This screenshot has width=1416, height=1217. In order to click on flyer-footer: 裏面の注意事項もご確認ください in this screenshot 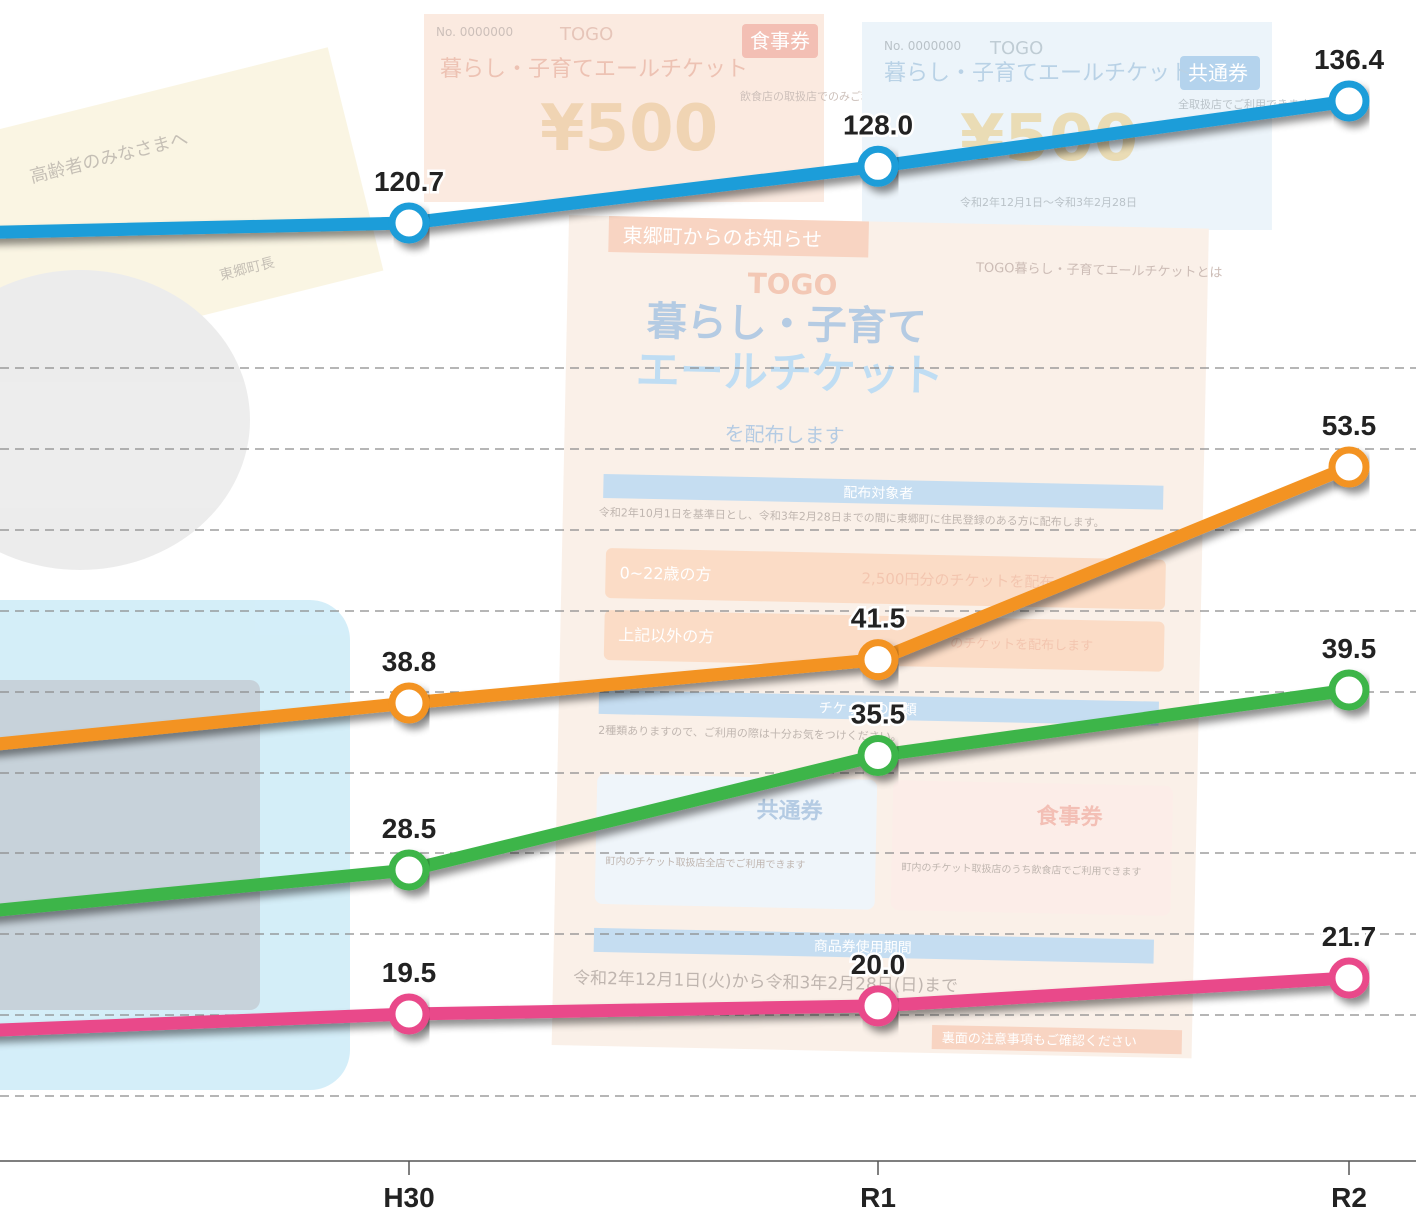, I will do `click(1039, 1040)`.